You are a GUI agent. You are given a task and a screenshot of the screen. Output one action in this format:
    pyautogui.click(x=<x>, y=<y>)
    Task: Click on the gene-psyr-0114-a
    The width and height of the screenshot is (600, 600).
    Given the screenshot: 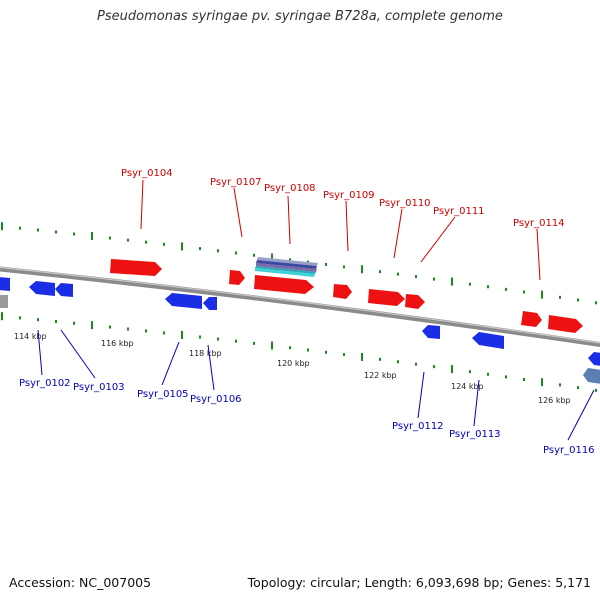 What is the action you would take?
    pyautogui.click(x=531, y=319)
    